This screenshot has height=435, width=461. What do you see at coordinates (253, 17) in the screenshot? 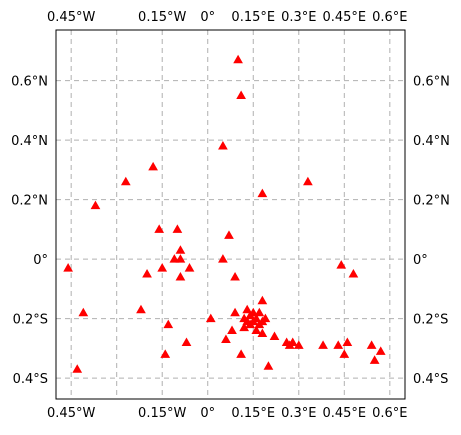
I see `x-tick-label-top: 0.15°E` at bounding box center [253, 17].